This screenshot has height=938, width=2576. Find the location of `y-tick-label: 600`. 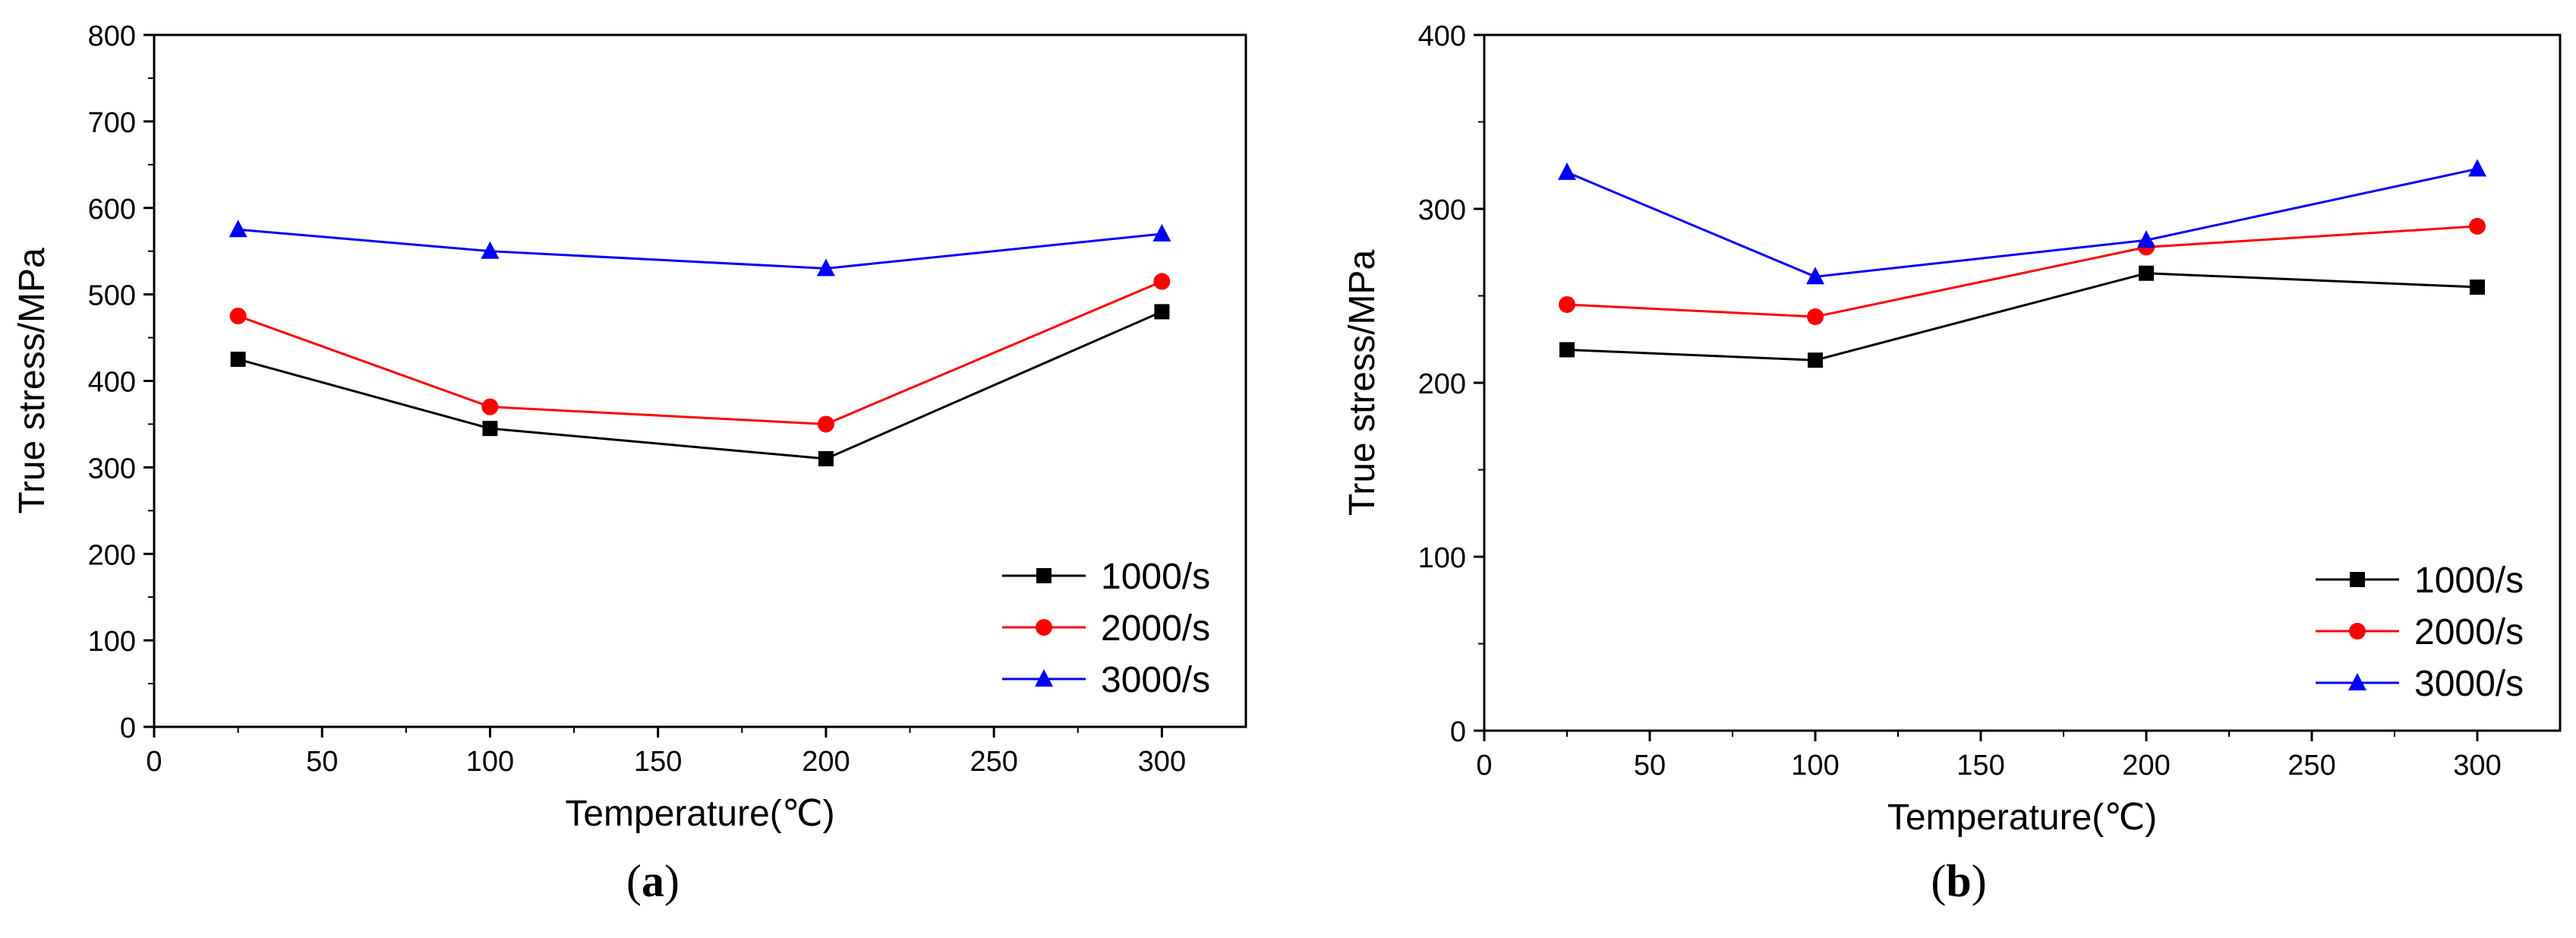

y-tick-label: 600 is located at coordinates (112, 210).